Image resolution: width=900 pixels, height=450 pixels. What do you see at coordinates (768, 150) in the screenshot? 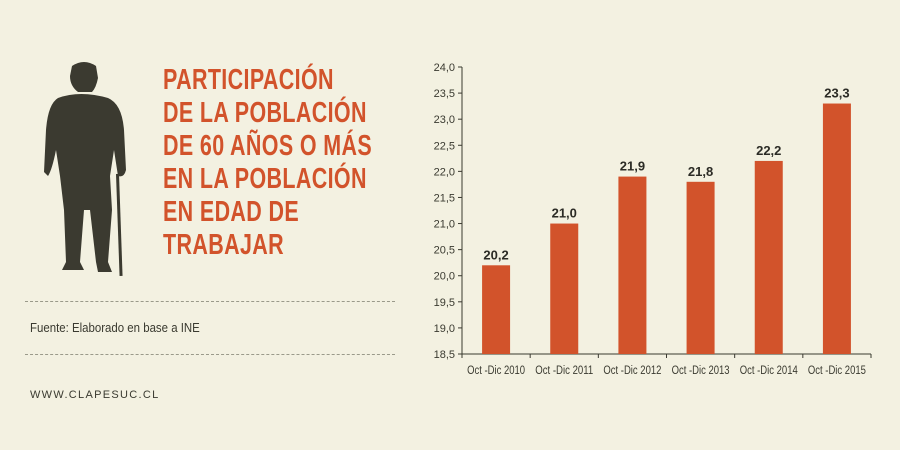
I see `data-label: 22,2` at bounding box center [768, 150].